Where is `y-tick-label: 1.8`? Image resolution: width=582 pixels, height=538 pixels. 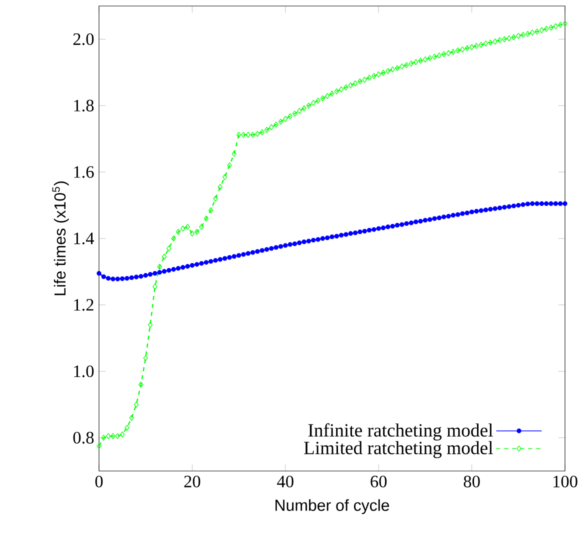
y-tick-label: 1.8 is located at coordinates (84, 106).